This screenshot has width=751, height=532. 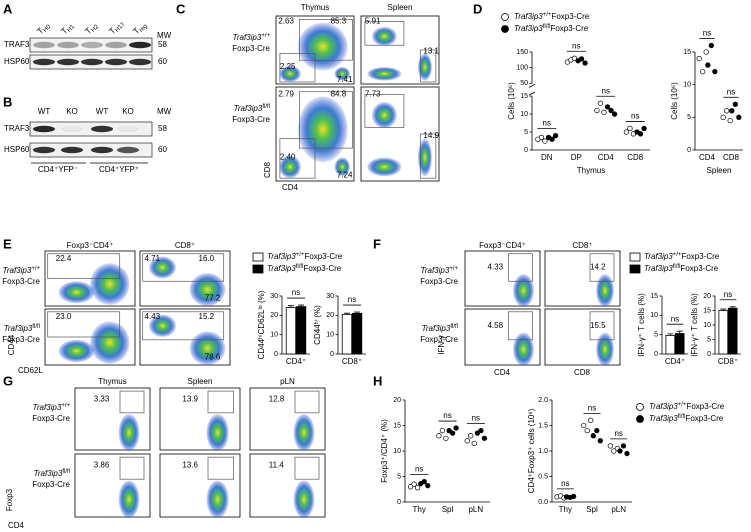 I want to click on panel-label: D, so click(x=477, y=8).